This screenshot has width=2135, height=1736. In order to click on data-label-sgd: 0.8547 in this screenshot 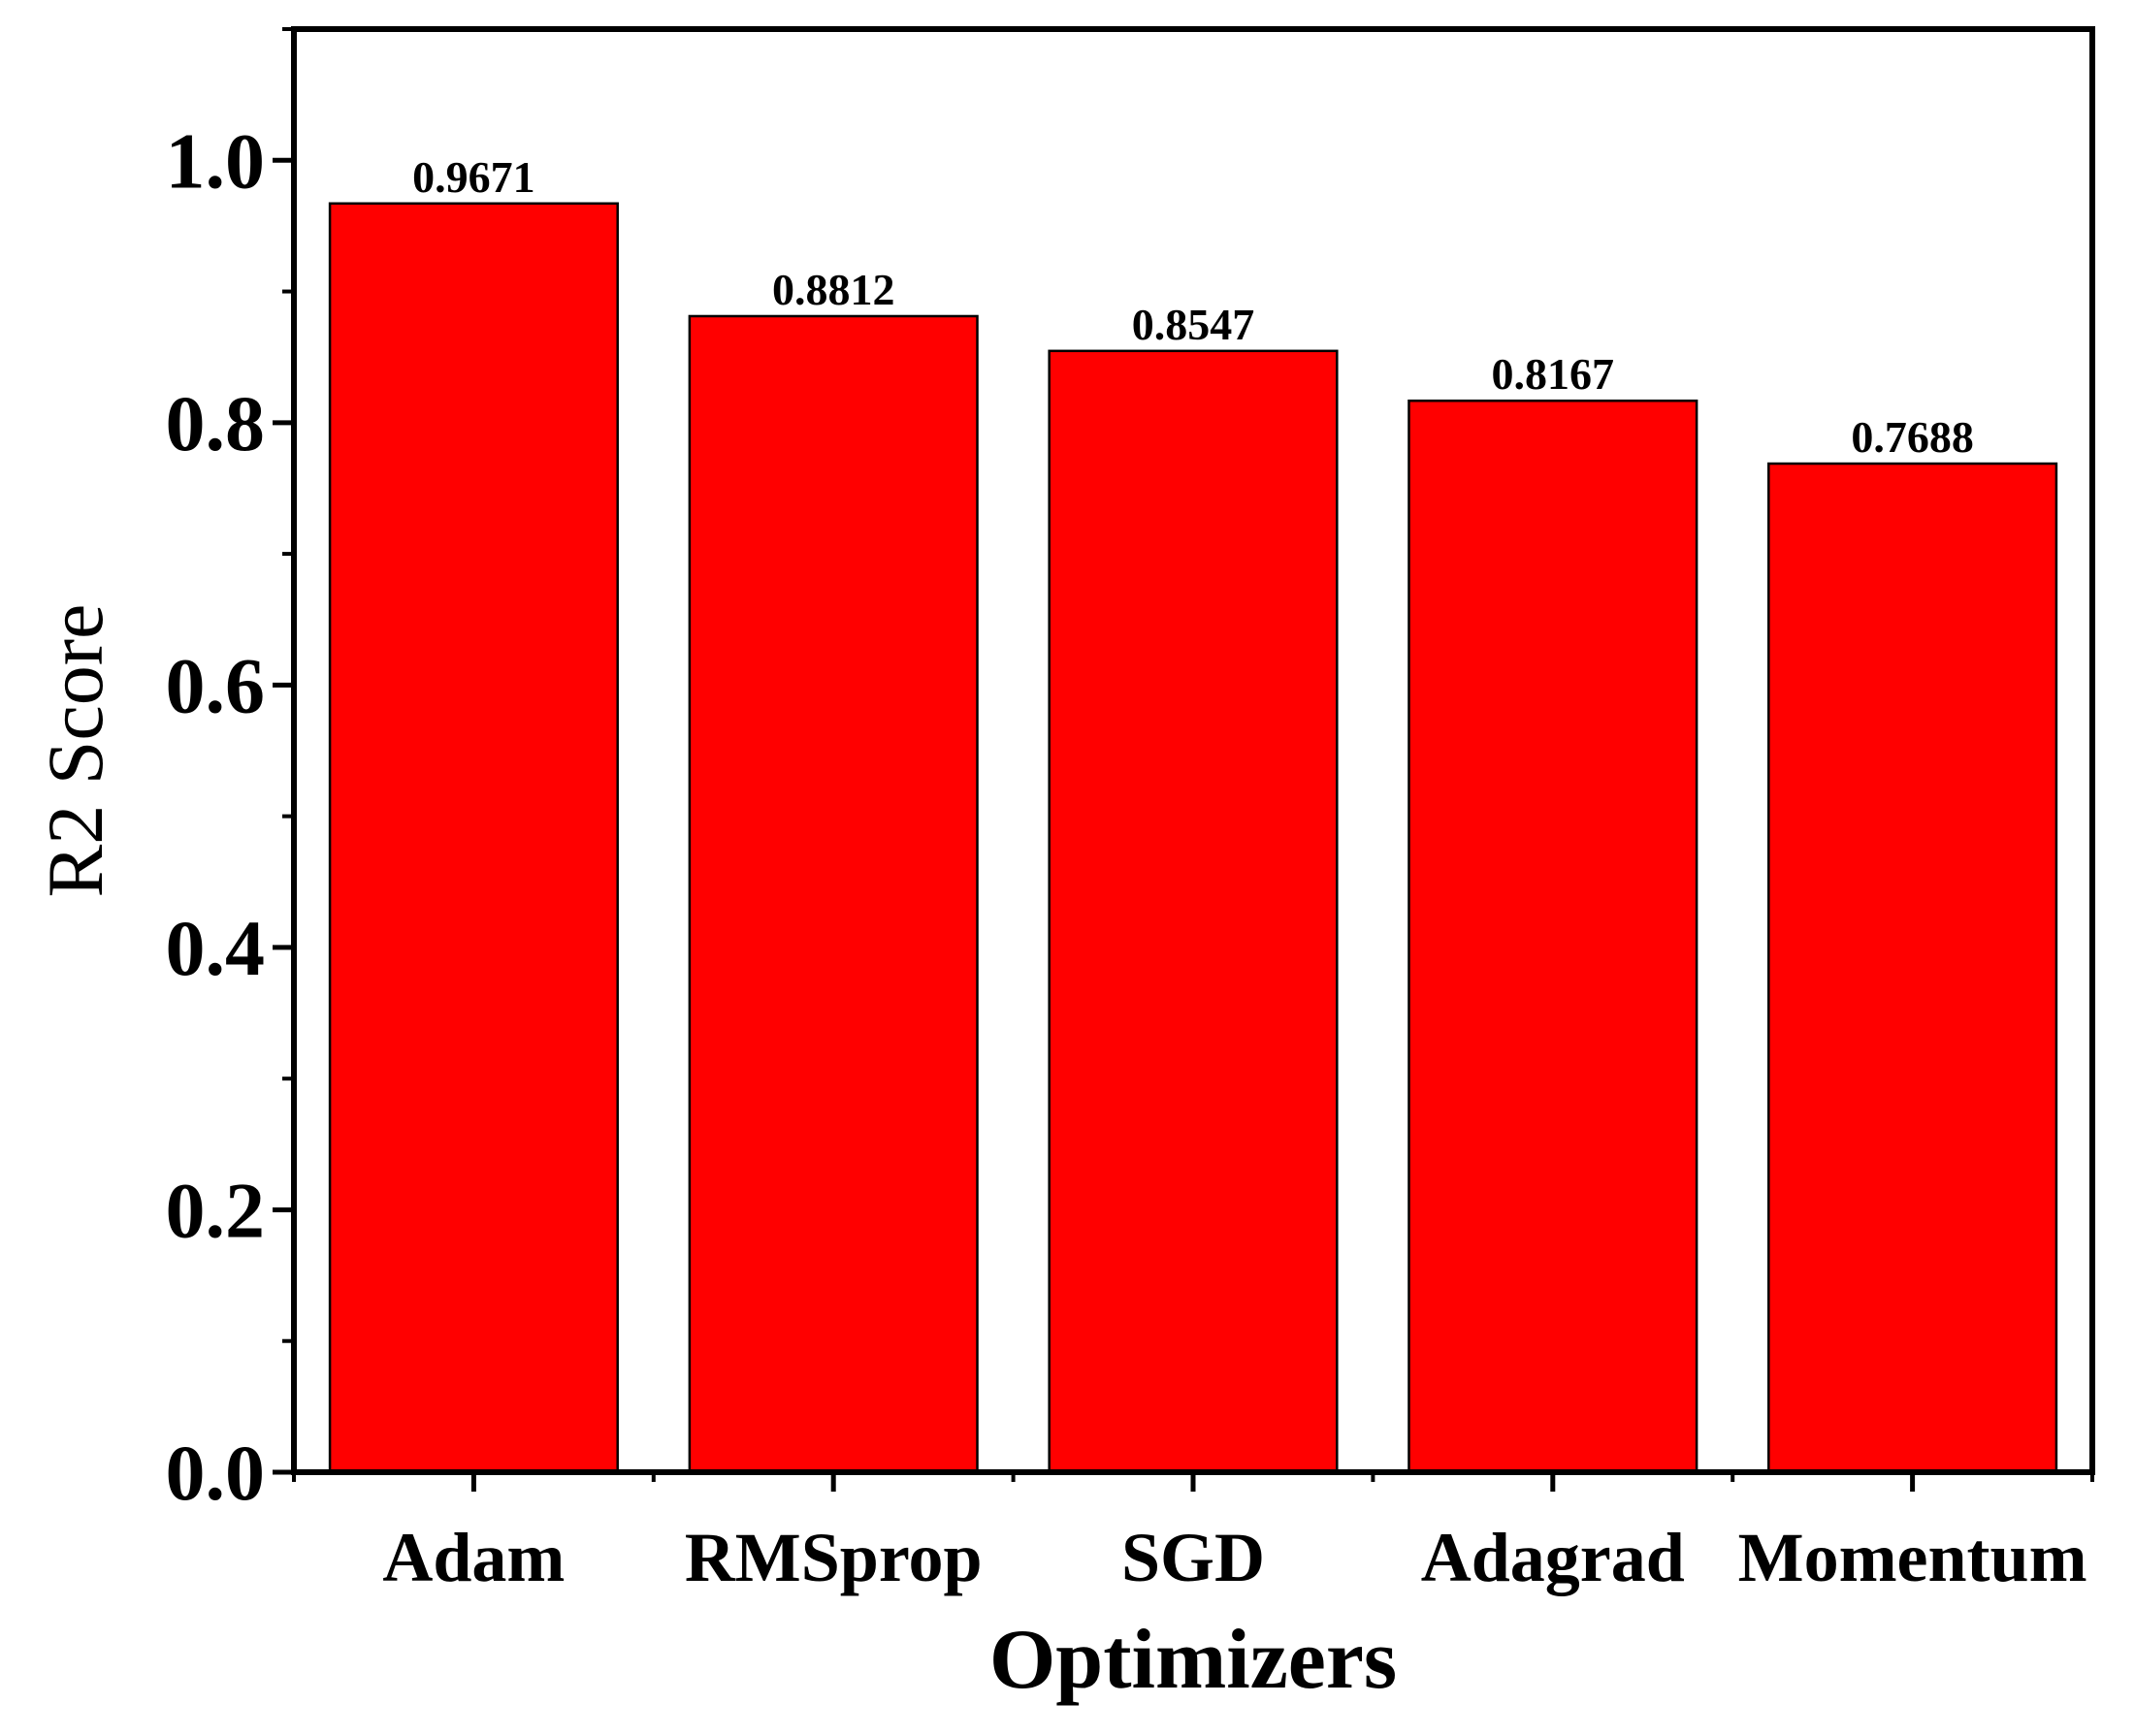, I will do `click(1193, 324)`.